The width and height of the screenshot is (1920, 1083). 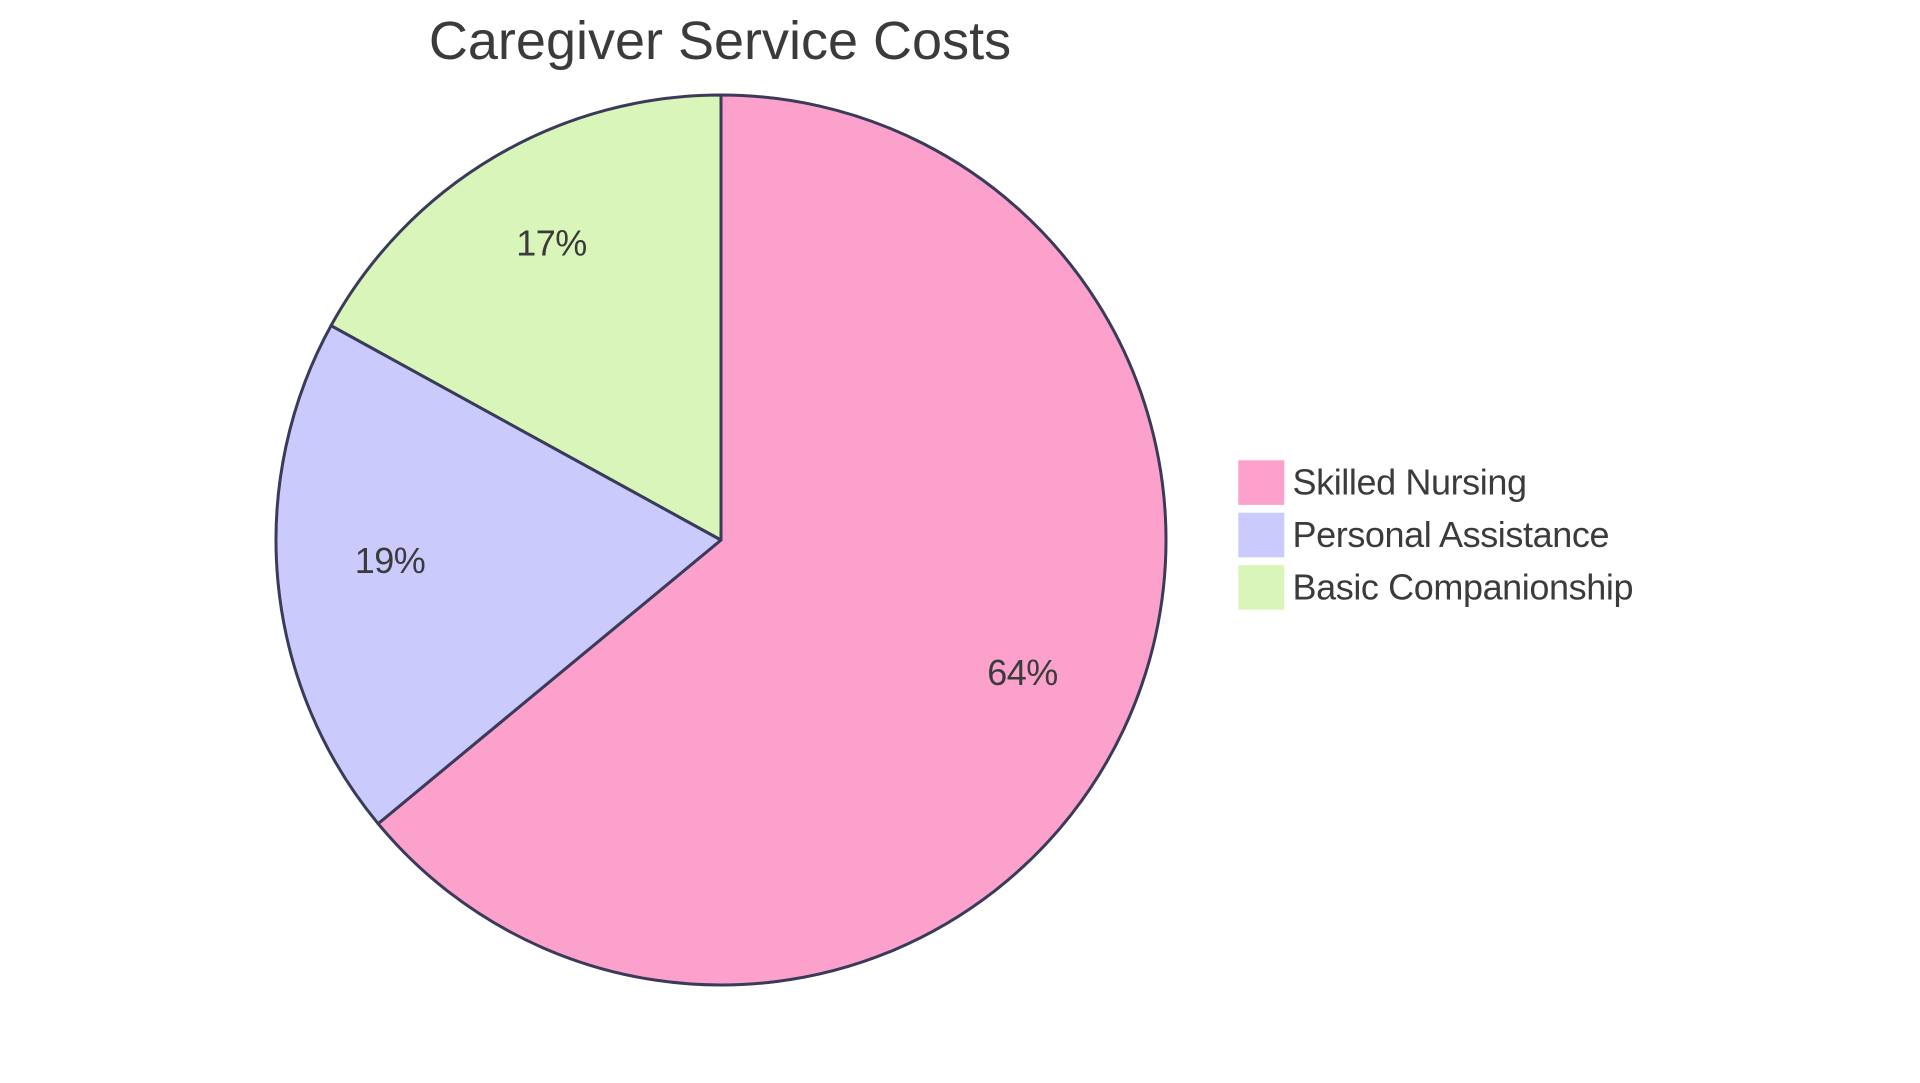 What do you see at coordinates (551, 243) in the screenshot?
I see `svg-text: 17%` at bounding box center [551, 243].